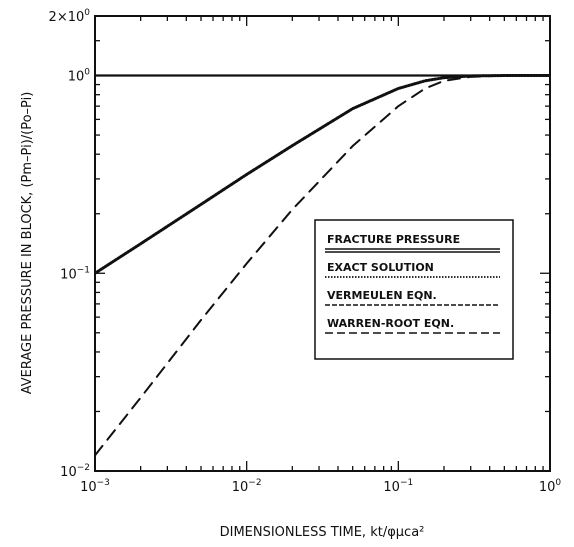 This screenshot has width=574, height=547. What do you see at coordinates (70, 16) in the screenshot?
I see `y-tick-label: 2×100` at bounding box center [70, 16].